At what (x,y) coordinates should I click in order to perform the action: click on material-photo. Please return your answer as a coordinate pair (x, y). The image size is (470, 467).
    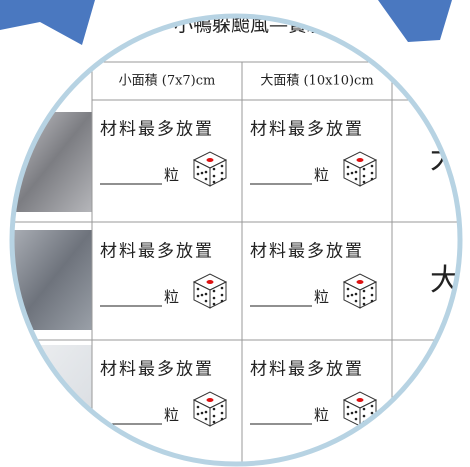
    Looking at the image, I should click on (52, 395).